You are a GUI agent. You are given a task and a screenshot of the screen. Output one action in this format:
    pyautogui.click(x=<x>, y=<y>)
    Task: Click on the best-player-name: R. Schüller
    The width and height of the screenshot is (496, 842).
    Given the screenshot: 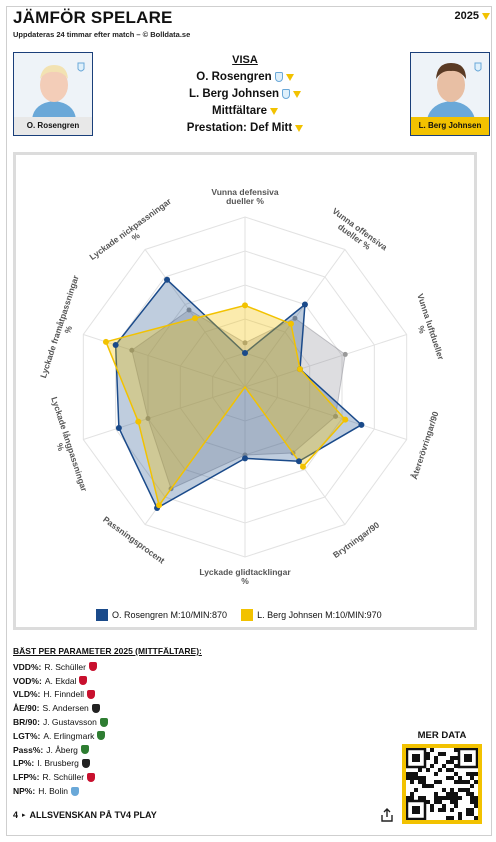 What is the action you would take?
    pyautogui.click(x=63, y=777)
    